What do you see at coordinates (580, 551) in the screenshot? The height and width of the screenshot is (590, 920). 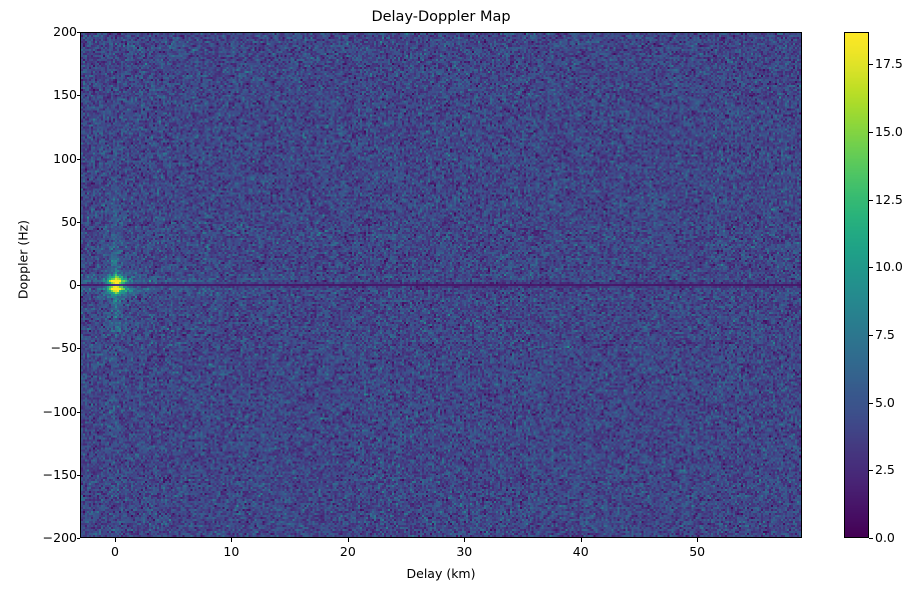 I see `x-tick-label: 40` at bounding box center [580, 551].